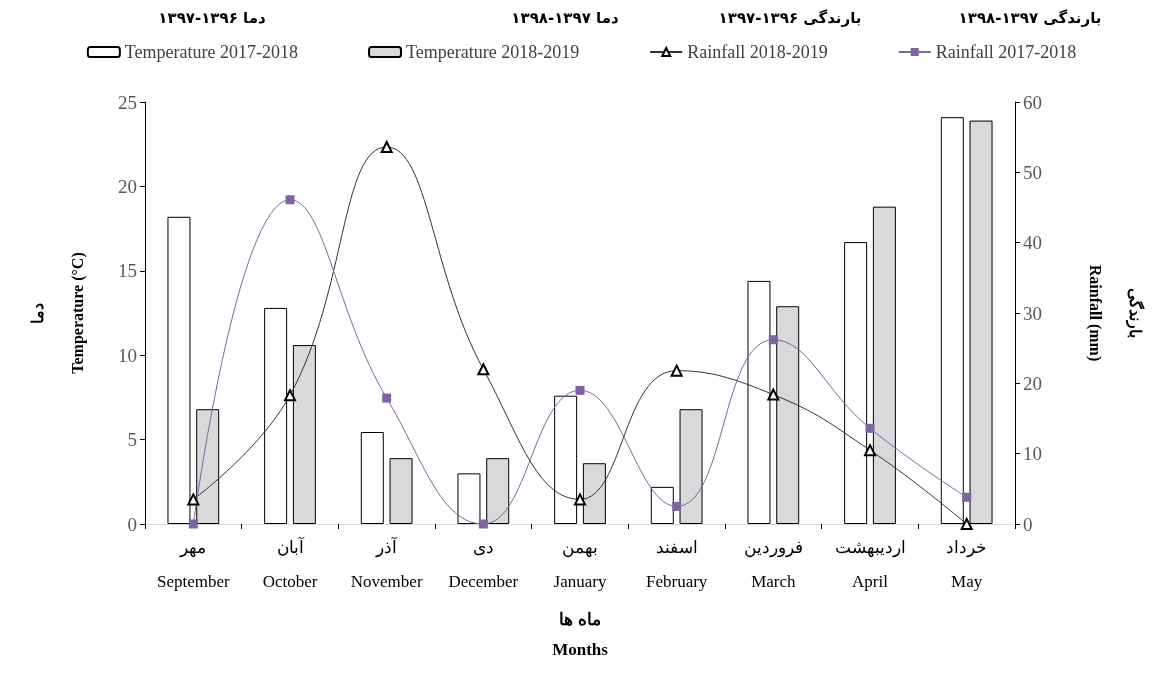 This screenshot has width=1163, height=679. Describe the element at coordinates (757, 52) in the screenshot. I see `legend-label: Rainfall 2018-2019` at that location.